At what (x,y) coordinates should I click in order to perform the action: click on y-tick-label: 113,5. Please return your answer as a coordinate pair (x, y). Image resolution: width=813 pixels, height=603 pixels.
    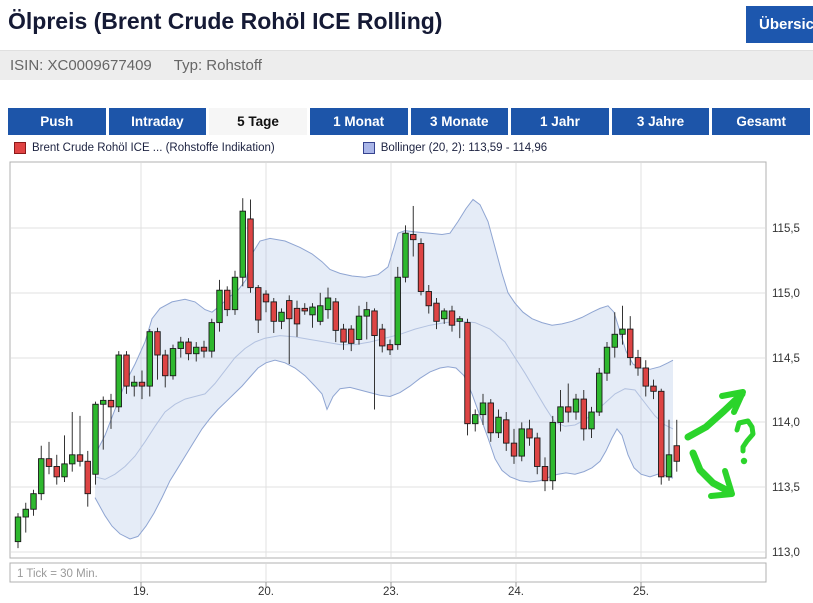
    Looking at the image, I should click on (786, 488).